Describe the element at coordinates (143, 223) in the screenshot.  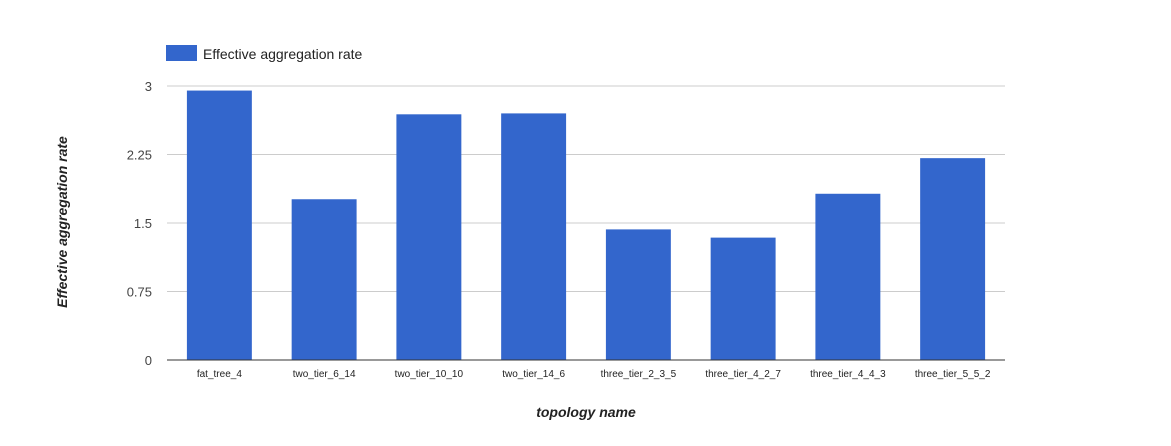
I see `y-tick-label: 1.5` at that location.